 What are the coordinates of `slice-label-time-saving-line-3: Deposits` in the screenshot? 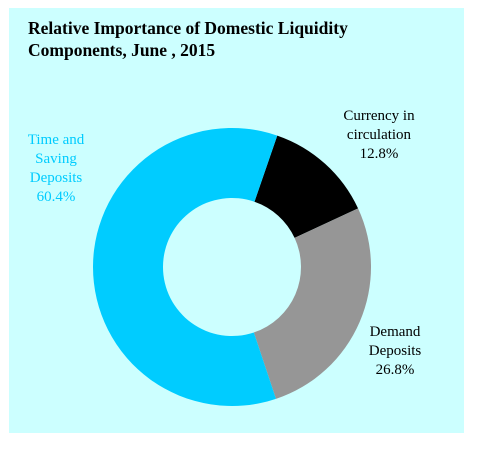 It's located at (56, 178).